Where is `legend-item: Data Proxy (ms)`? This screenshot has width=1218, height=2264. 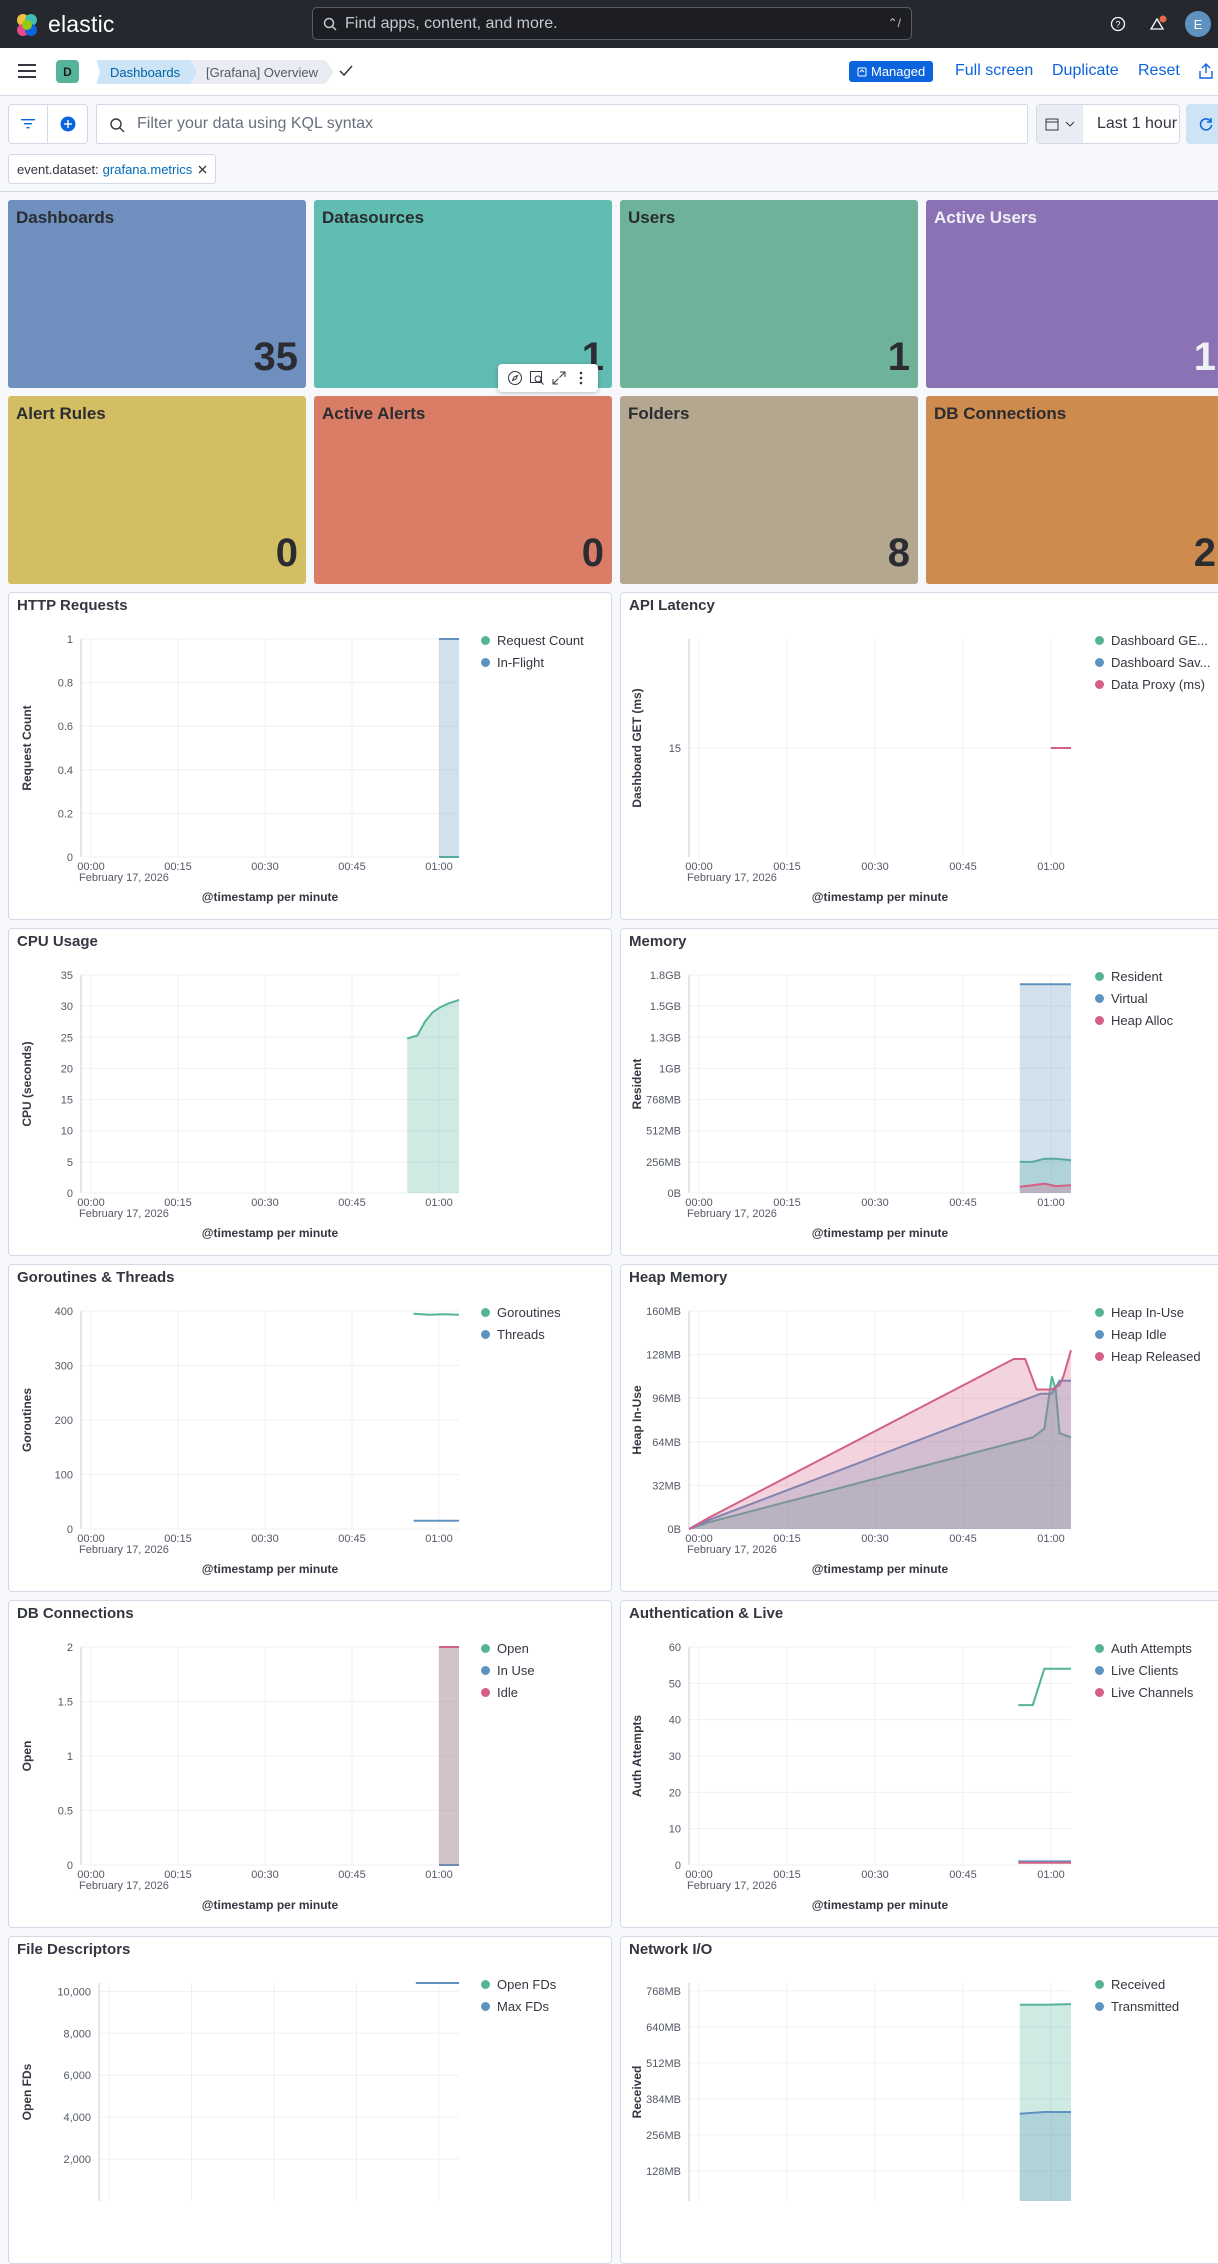
legend-item: Data Proxy (ms) is located at coordinates (1152, 684).